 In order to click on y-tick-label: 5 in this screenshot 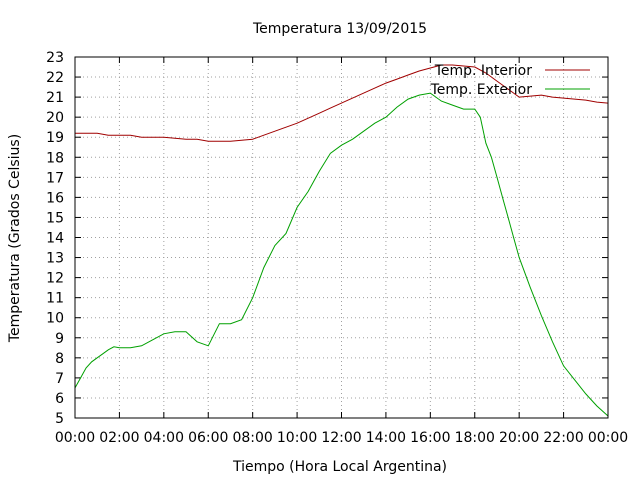, I will do `click(59, 419)`.